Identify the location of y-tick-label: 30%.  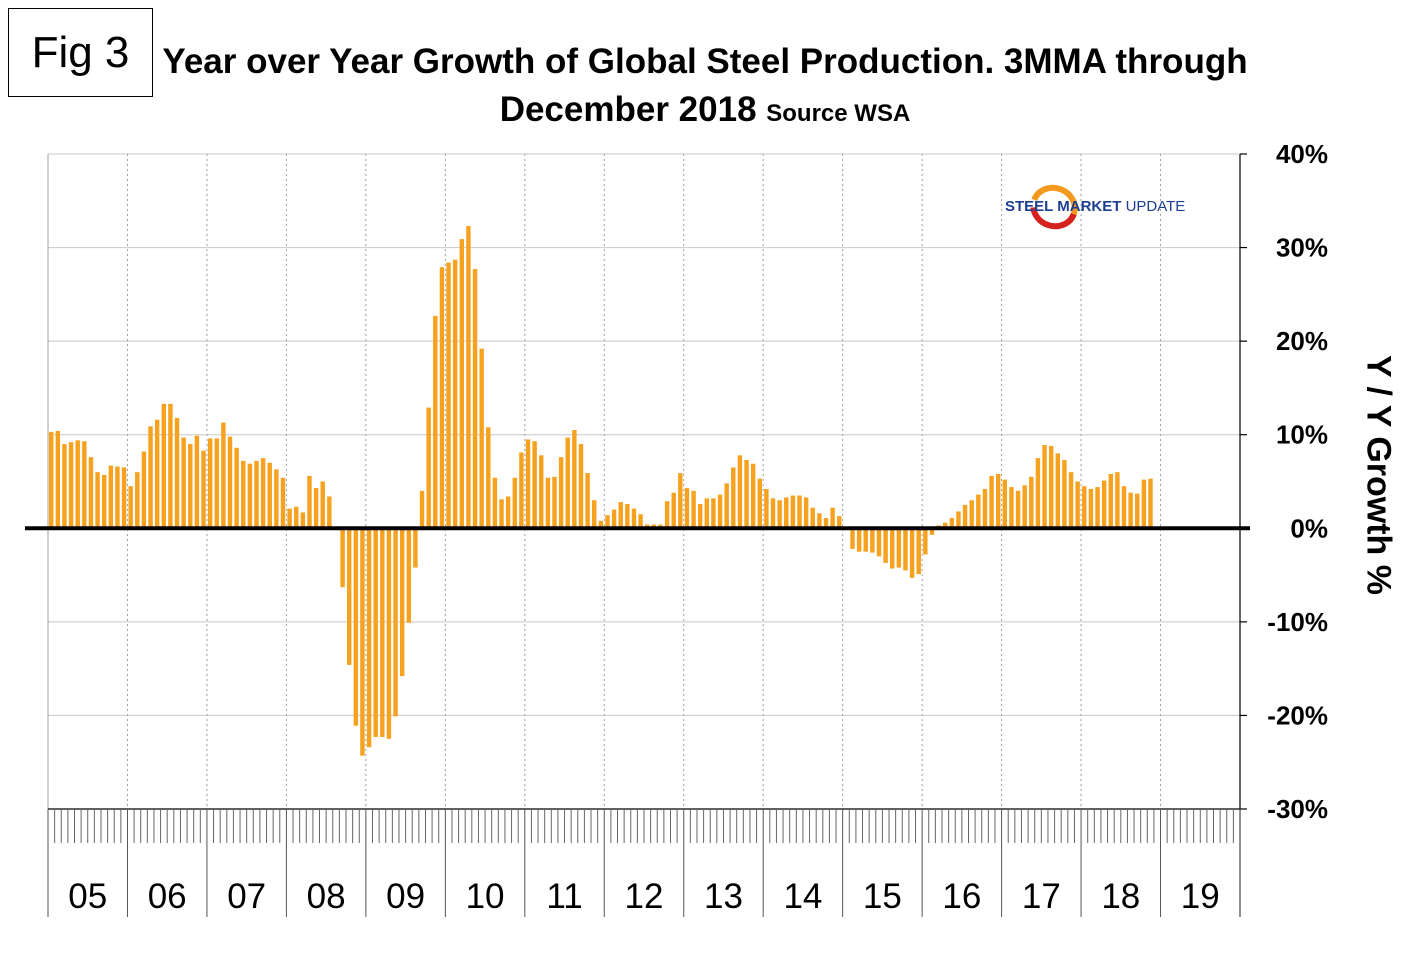
(1302, 248).